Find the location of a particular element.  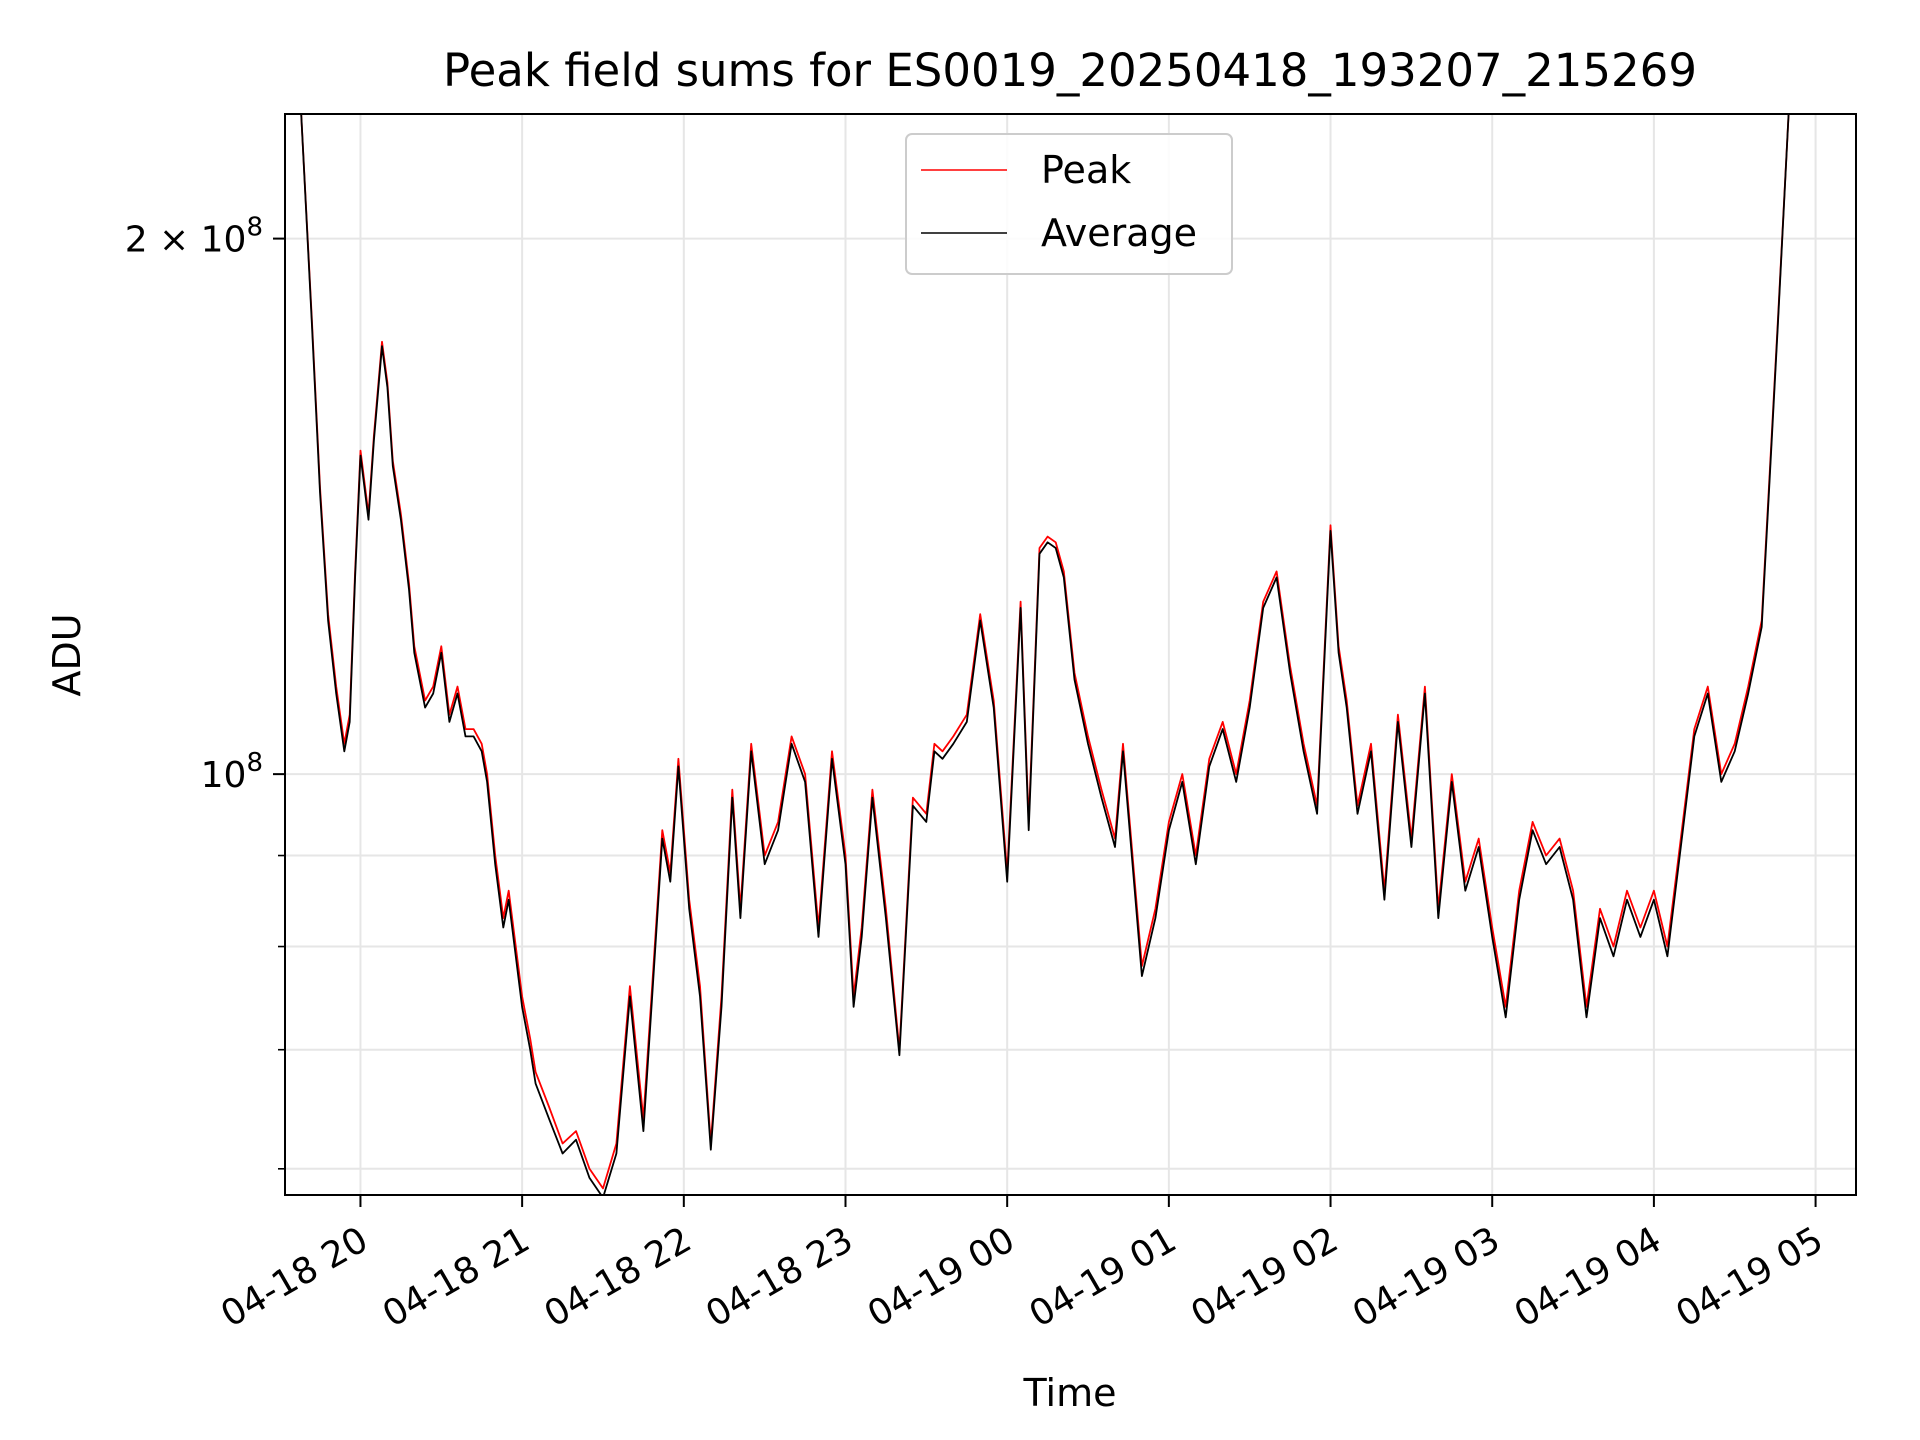

y-tick-label: 108 is located at coordinates (232, 772).